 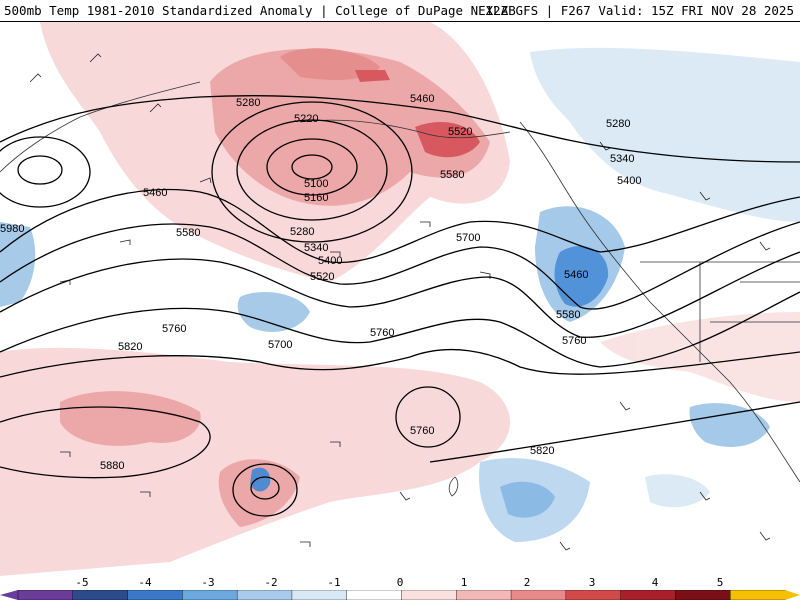 I want to click on colorbar-legend: -5 -4 -3 -2 -1 0 1 2 3 4 5, so click(x=400, y=588).